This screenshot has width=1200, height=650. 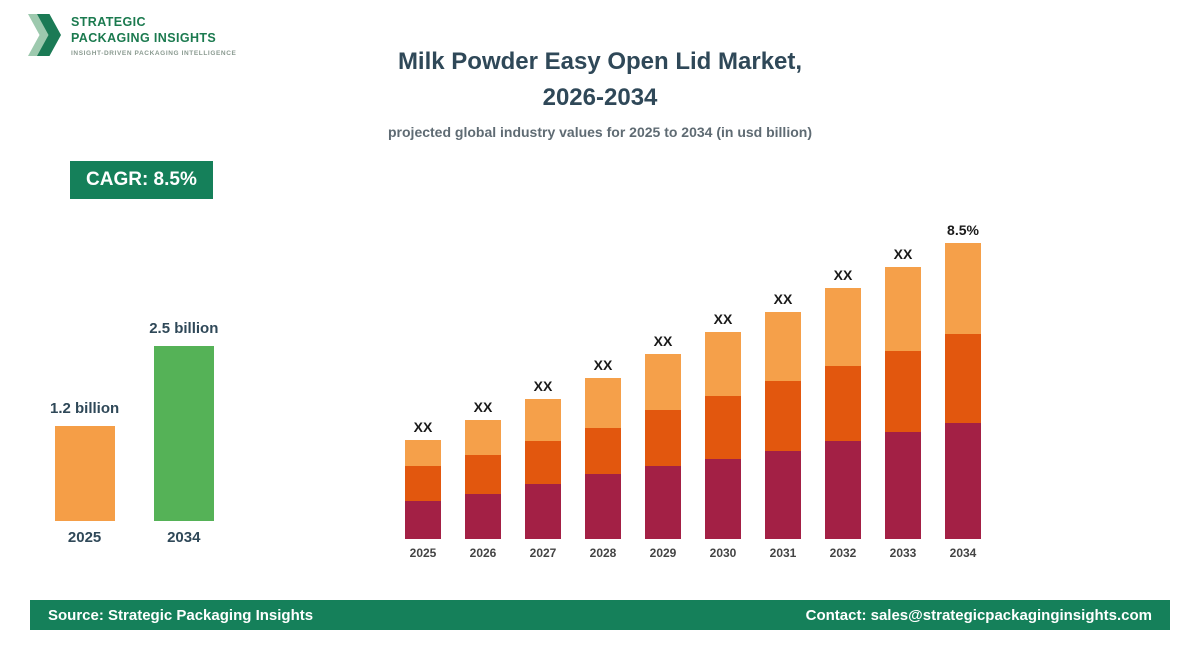 What do you see at coordinates (134, 433) in the screenshot?
I see `summary-chart: 1.2 billion 2025 2.5 billion 2034` at bounding box center [134, 433].